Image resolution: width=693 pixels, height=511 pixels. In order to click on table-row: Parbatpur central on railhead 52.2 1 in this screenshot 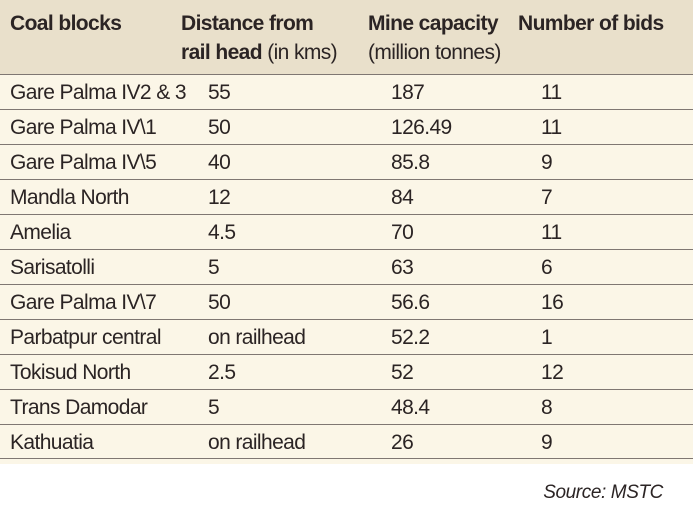, I will do `click(346, 336)`.